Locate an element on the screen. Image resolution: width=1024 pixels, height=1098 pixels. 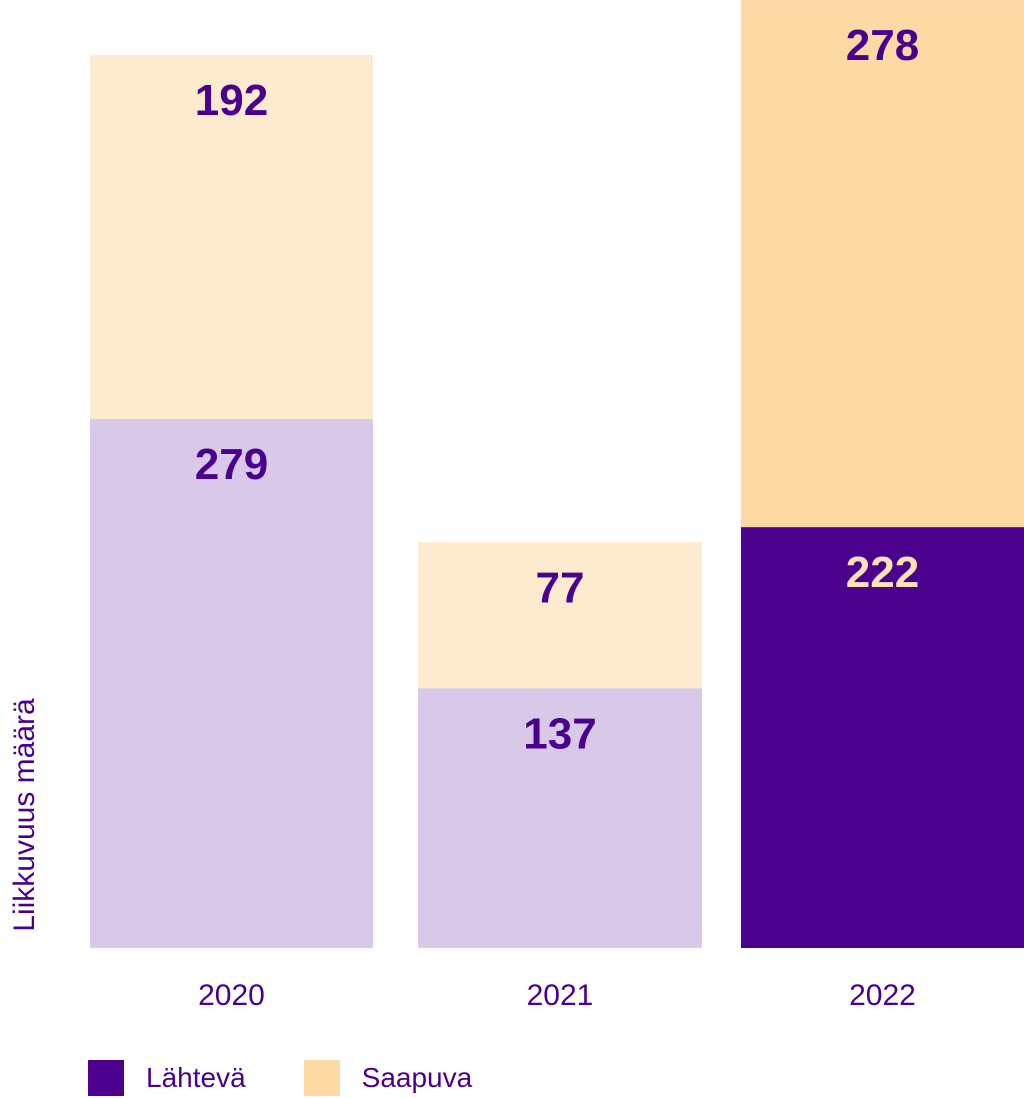
x-tick-2022: 2022 is located at coordinates (882, 995).